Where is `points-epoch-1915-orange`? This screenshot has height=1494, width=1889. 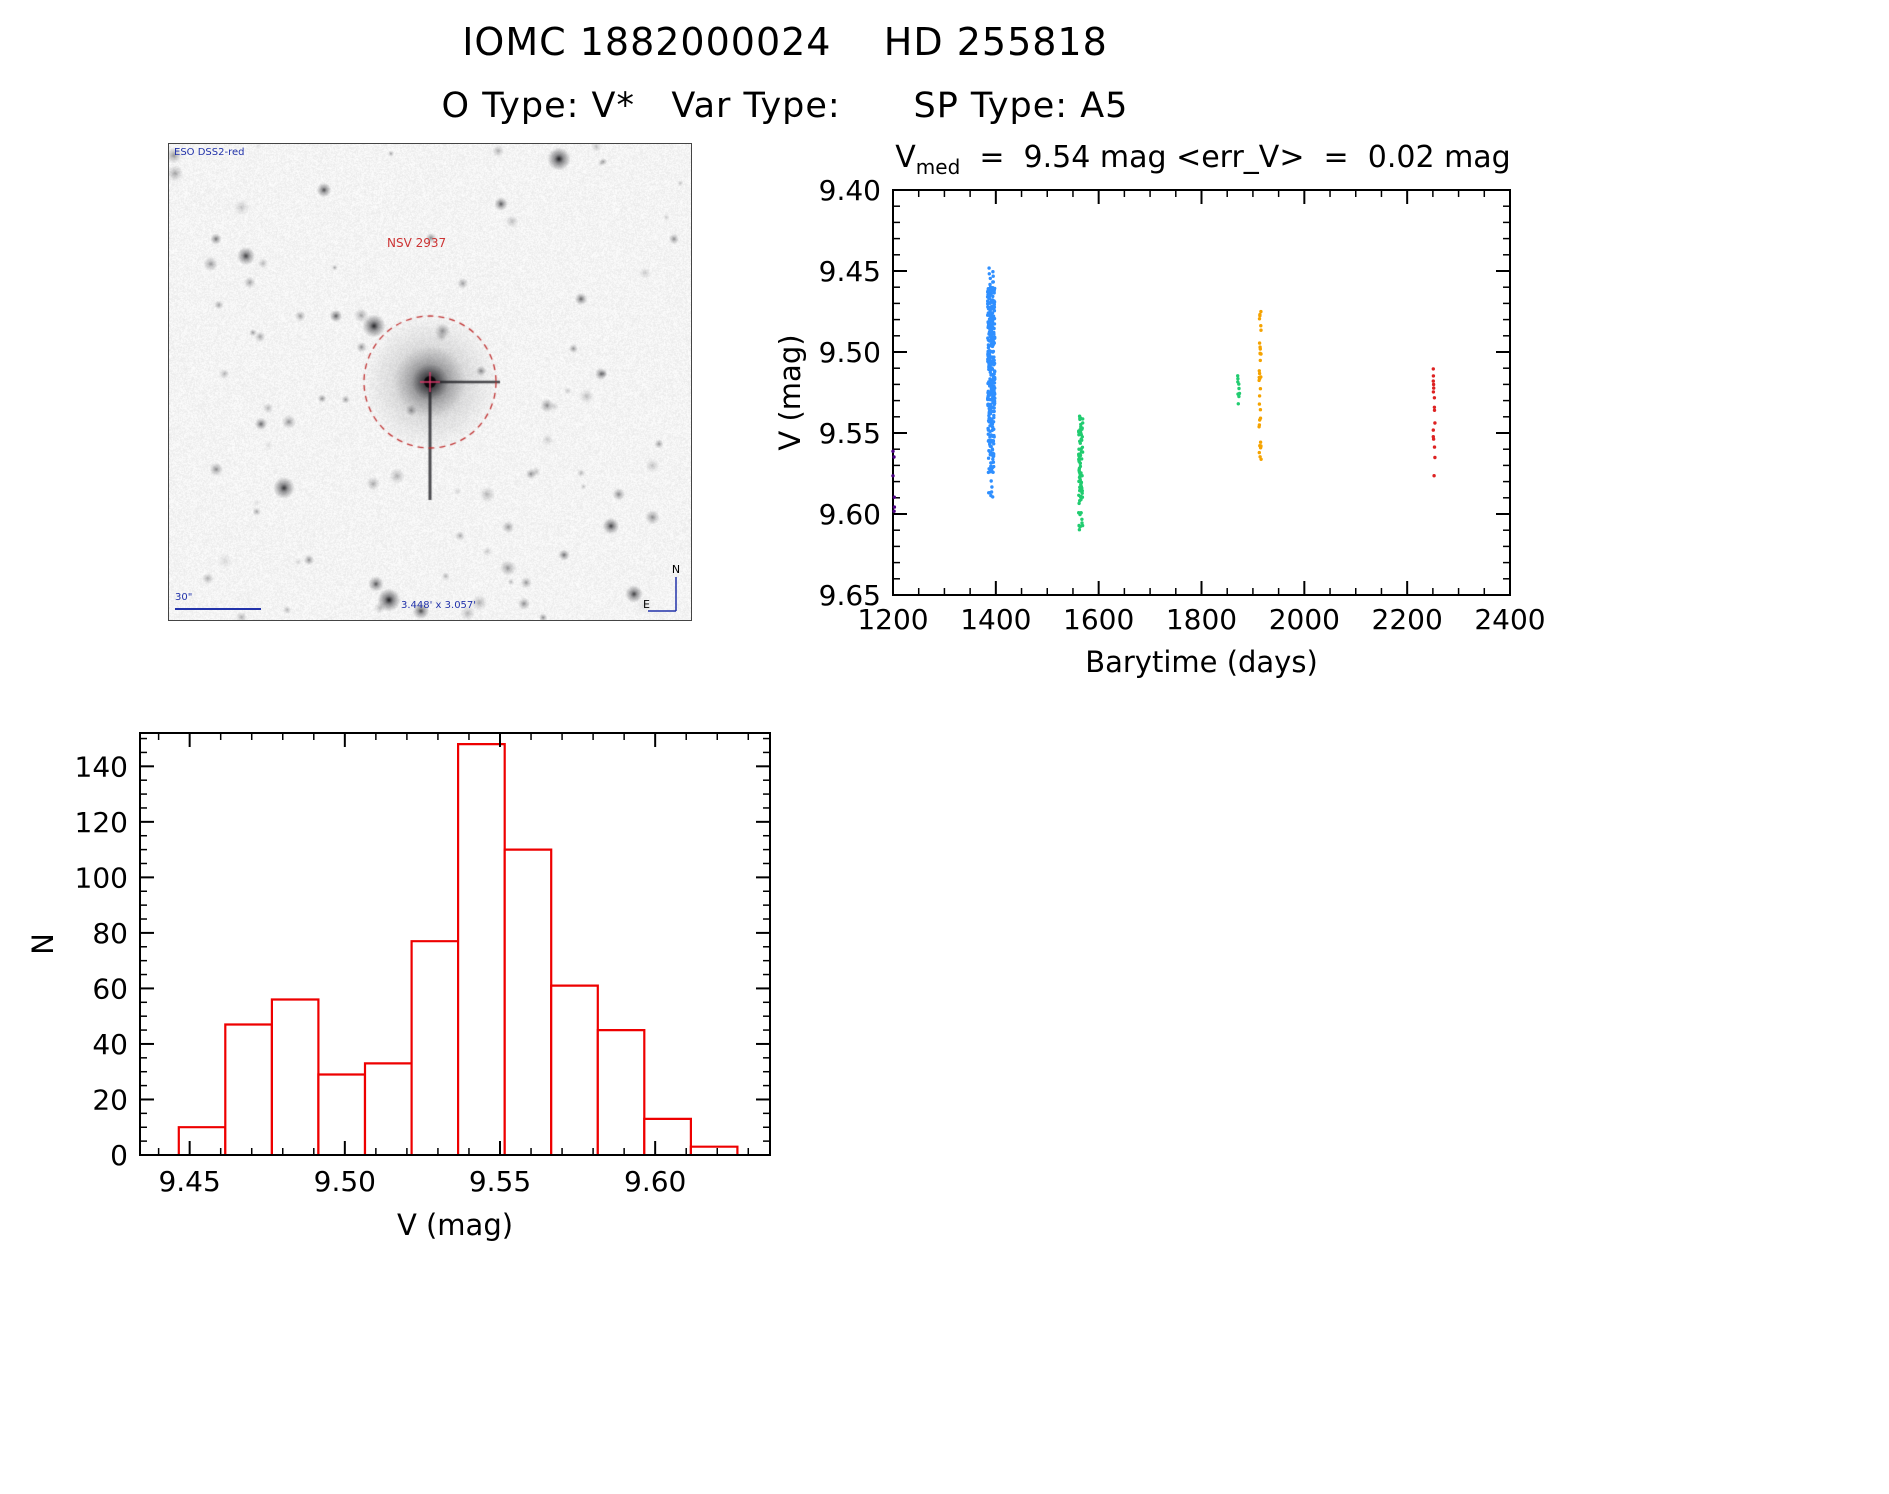
points-epoch-1915-orange is located at coordinates (1260, 406).